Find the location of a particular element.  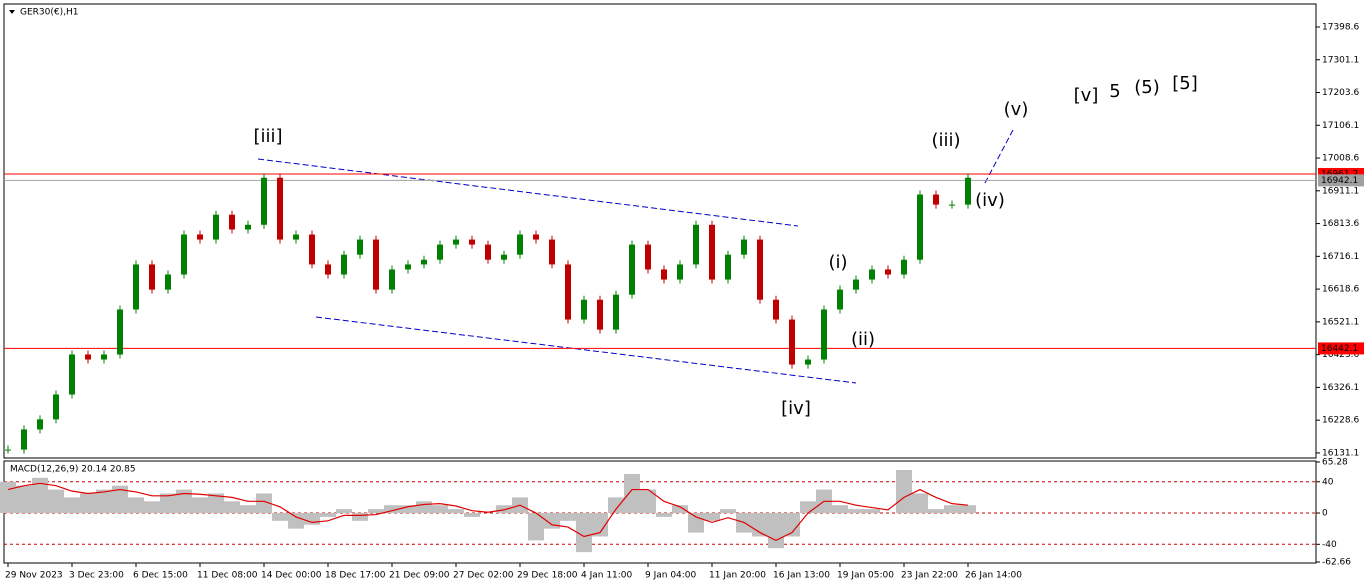

wave-label: [5] is located at coordinates (1185, 83).